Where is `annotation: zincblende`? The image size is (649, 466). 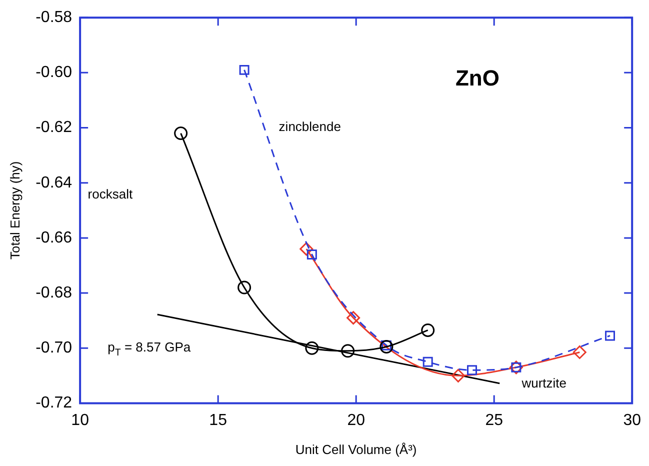
annotation: zincblende is located at coordinates (309, 126).